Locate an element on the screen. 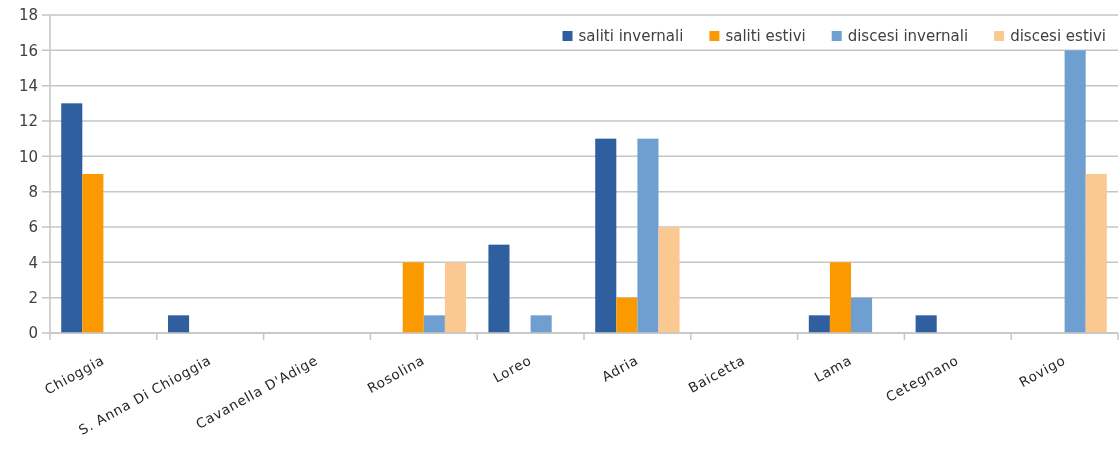 Image resolution: width=1120 pixels, height=459 pixels. y-tick-label: 0 is located at coordinates (33, 333).